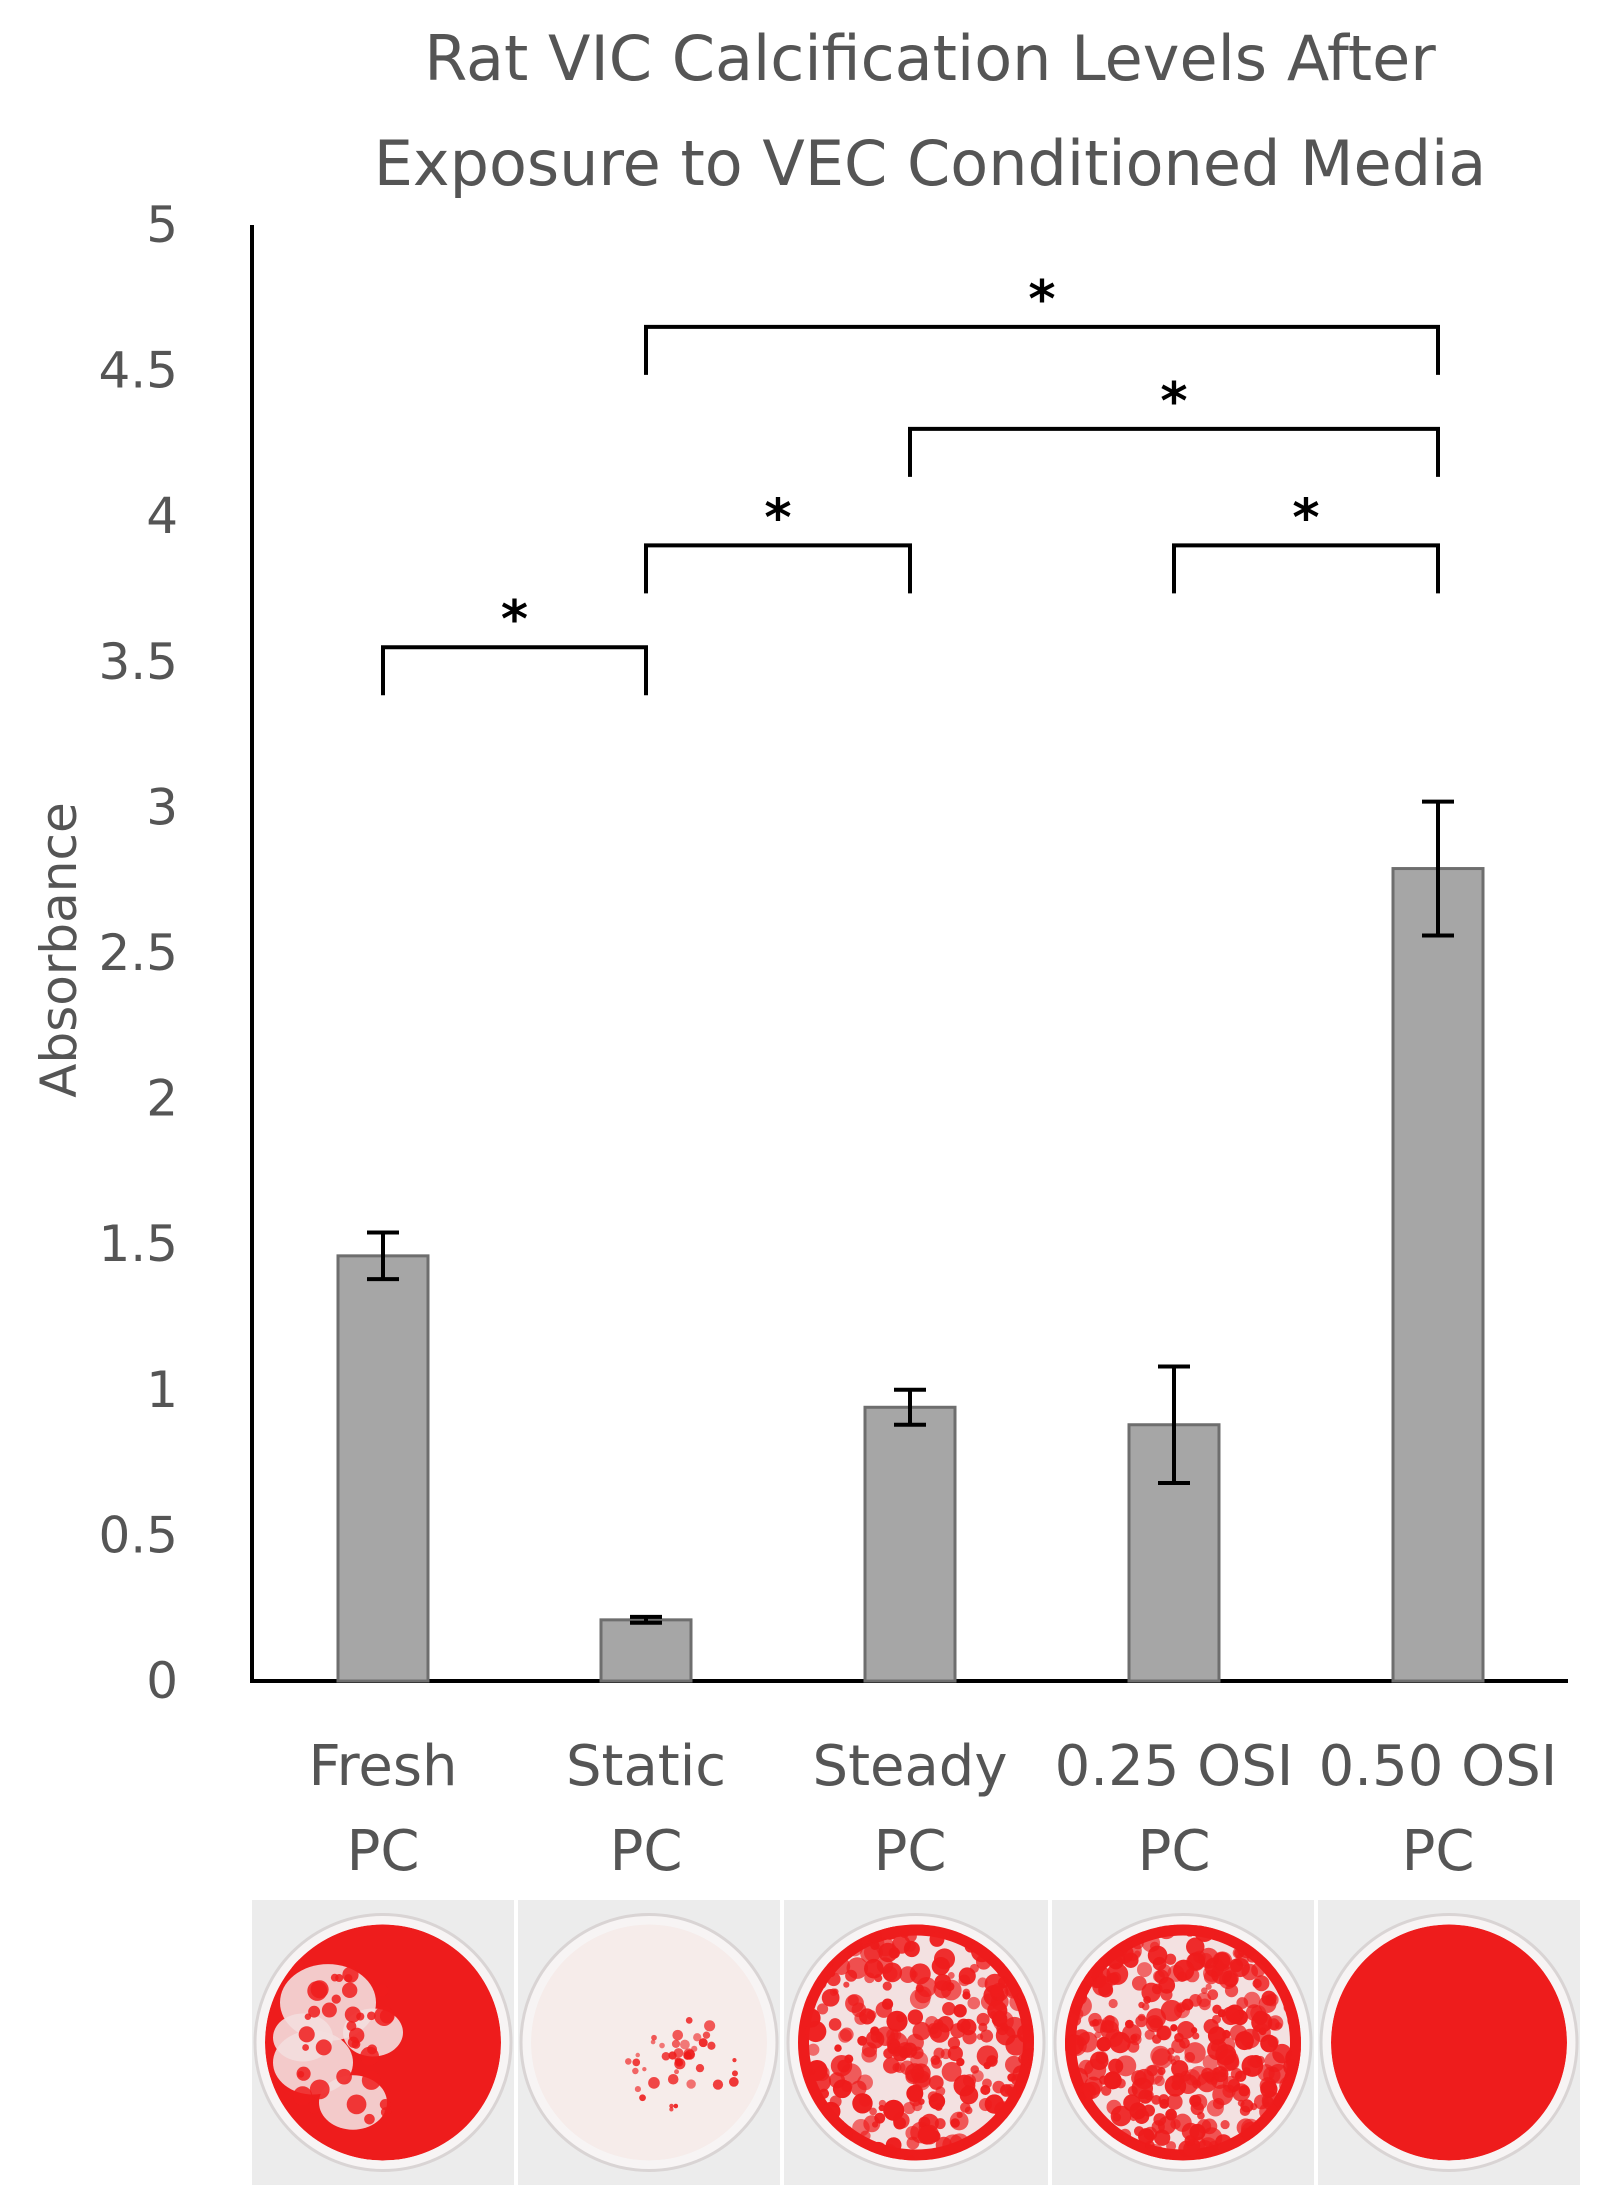  What do you see at coordinates (382, 1766) in the screenshot?
I see `category-label-line-1: Fresh` at bounding box center [382, 1766].